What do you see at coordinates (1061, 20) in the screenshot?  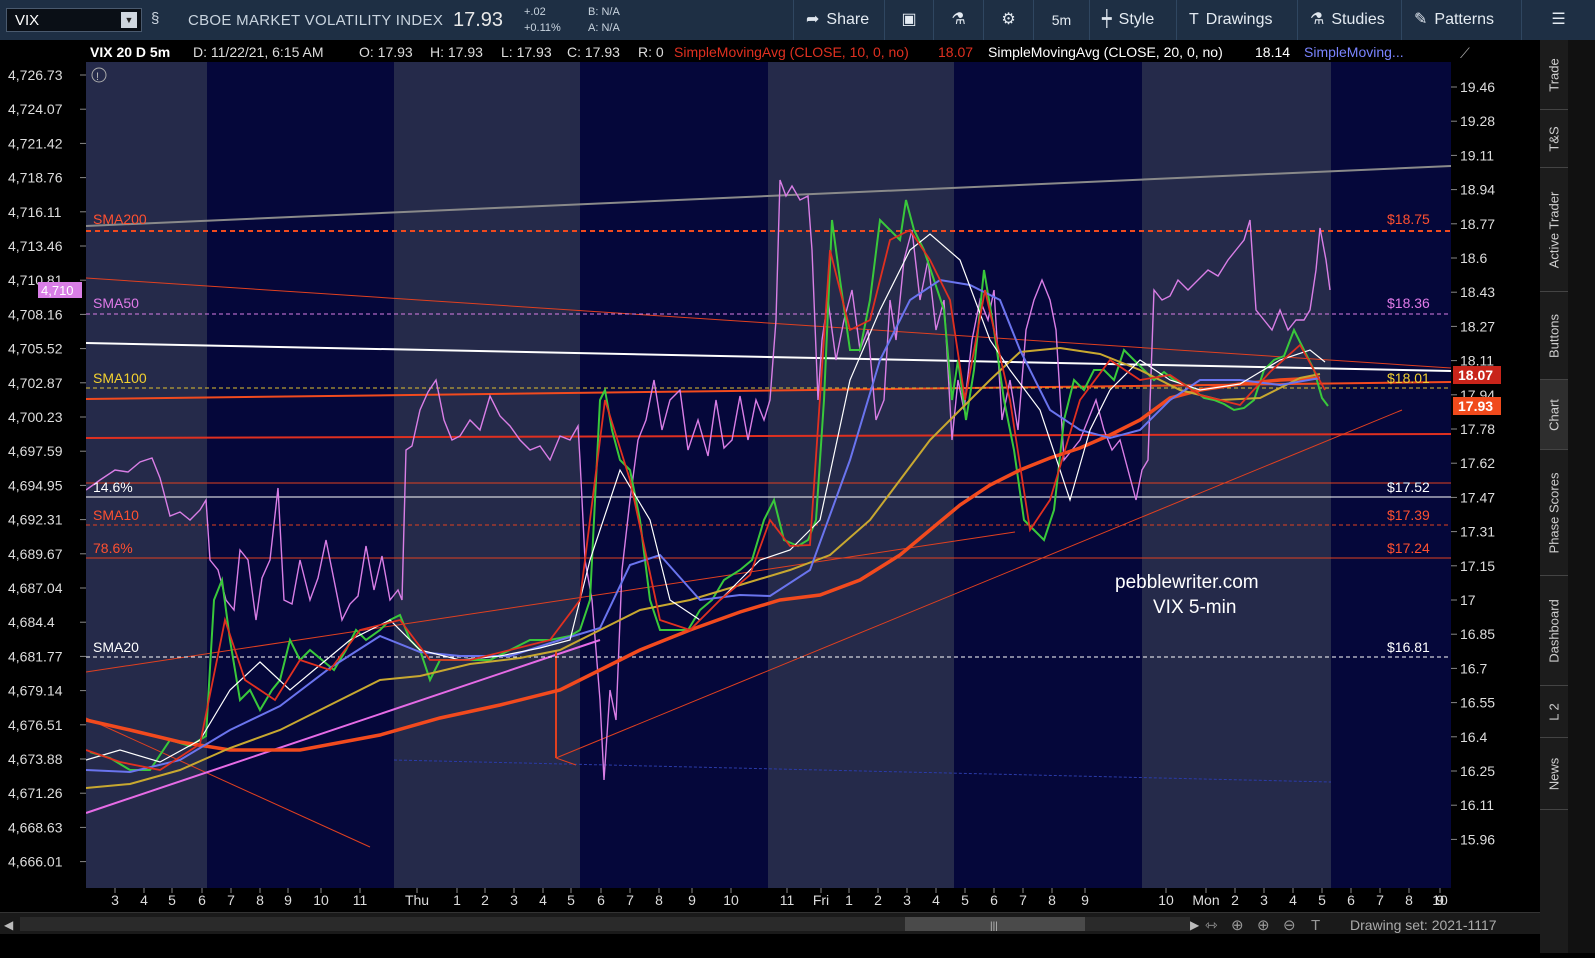 I see `timeframe-button: 5m` at bounding box center [1061, 20].